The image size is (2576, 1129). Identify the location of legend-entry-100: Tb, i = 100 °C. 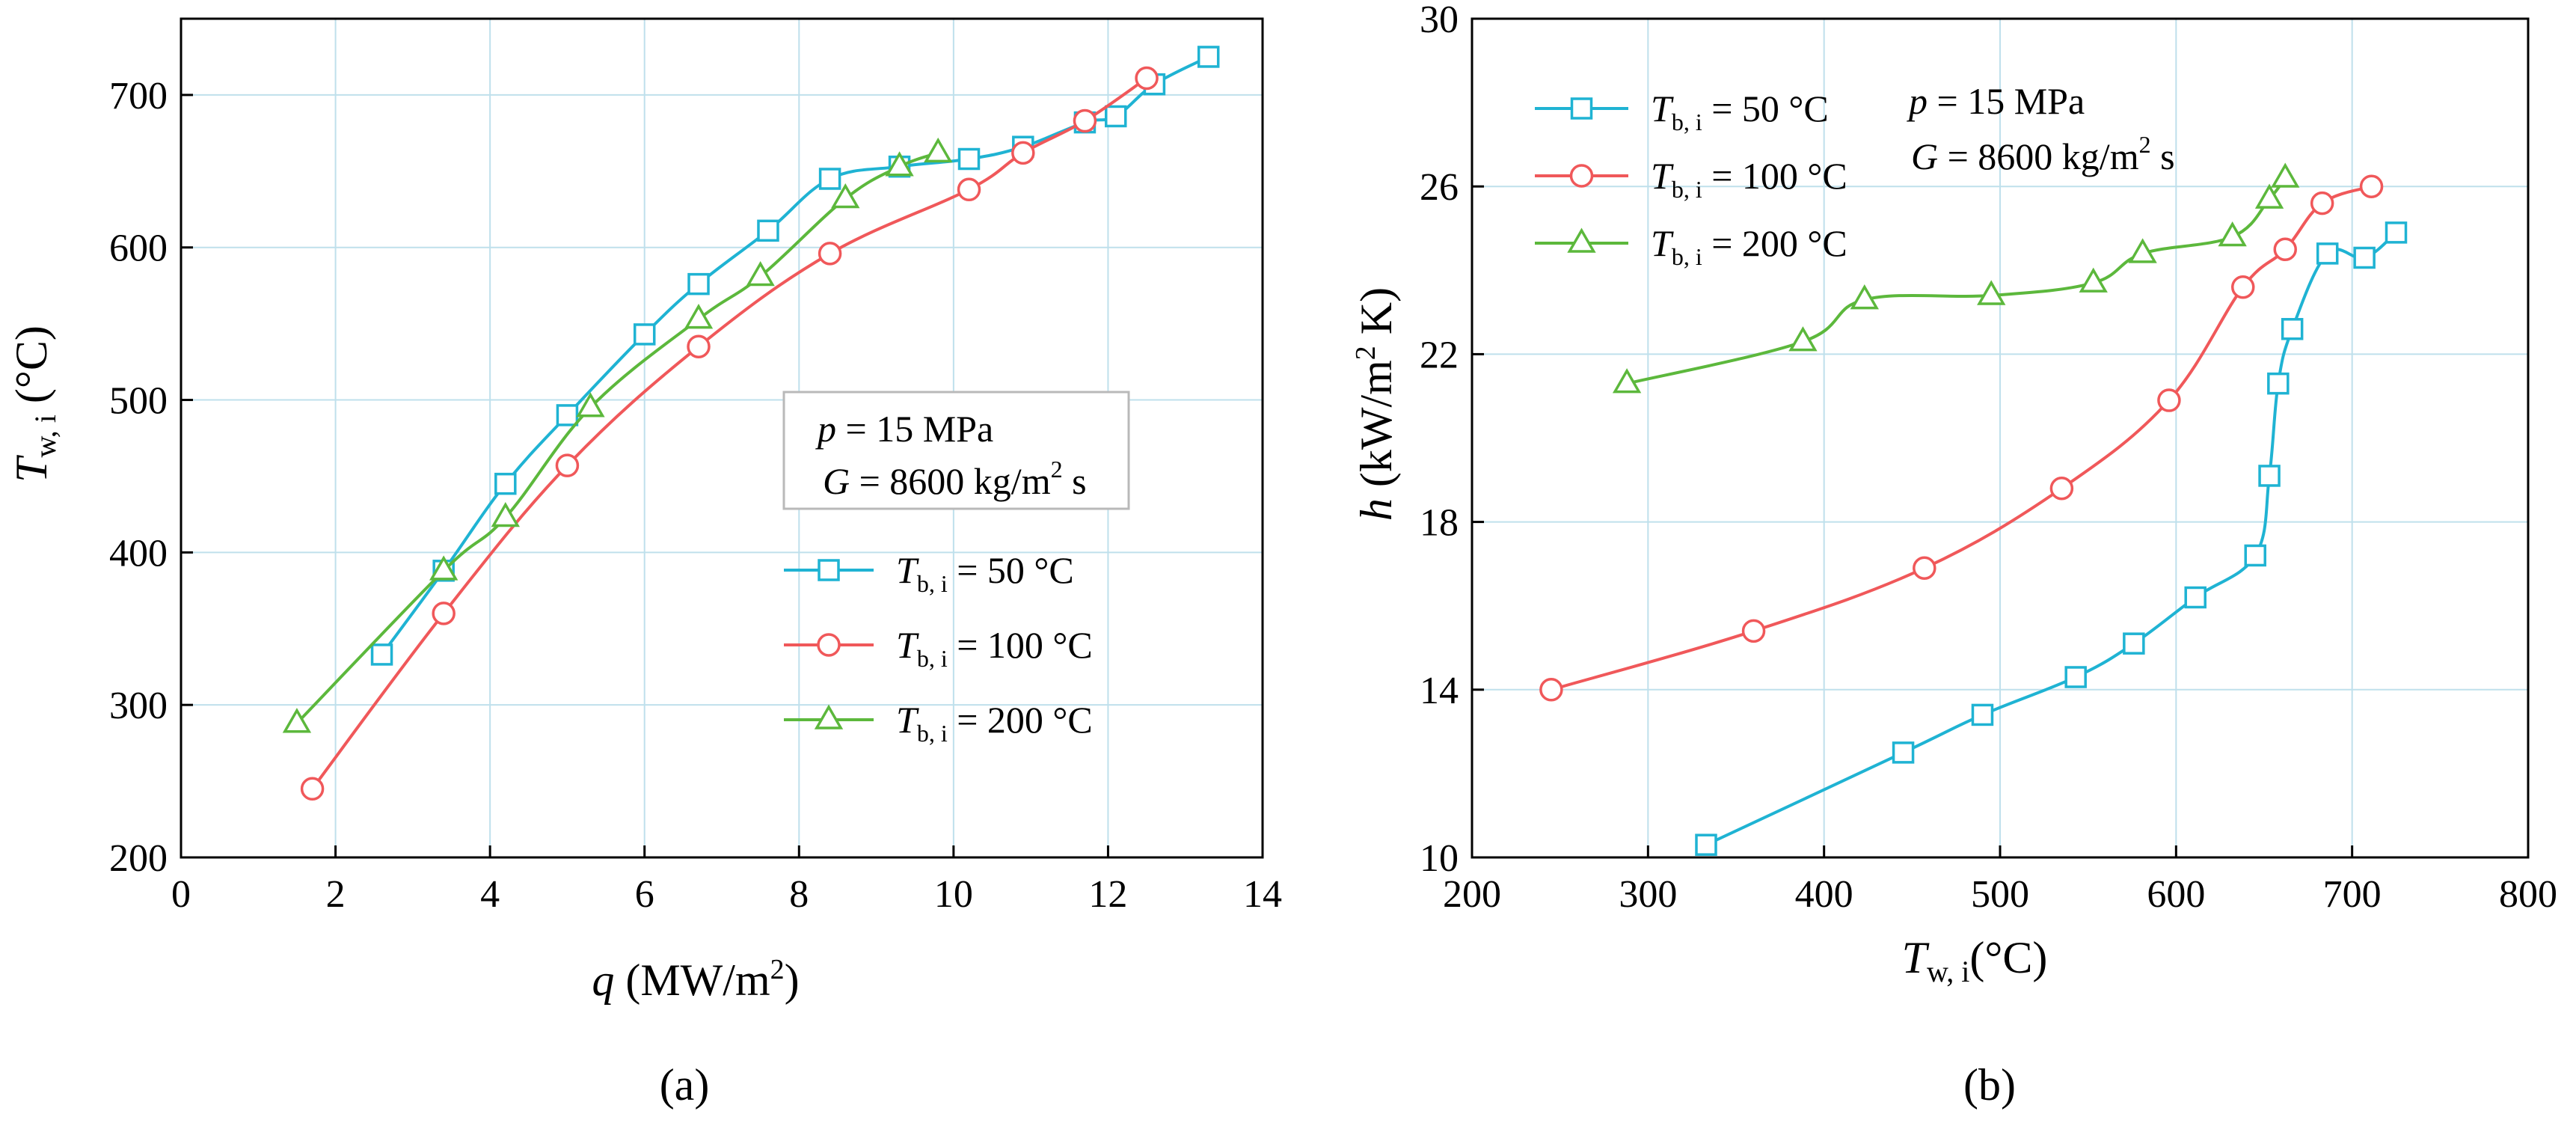
(938, 648).